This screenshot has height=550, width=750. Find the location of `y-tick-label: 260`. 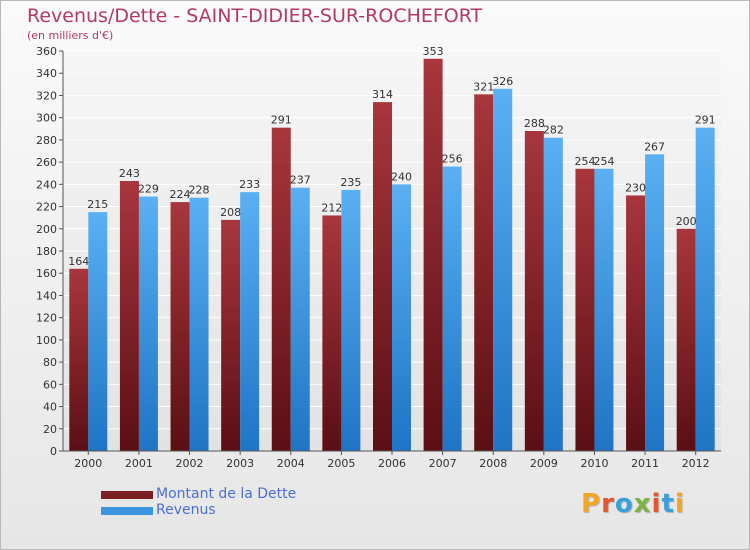

y-tick-label: 260 is located at coordinates (46, 162).